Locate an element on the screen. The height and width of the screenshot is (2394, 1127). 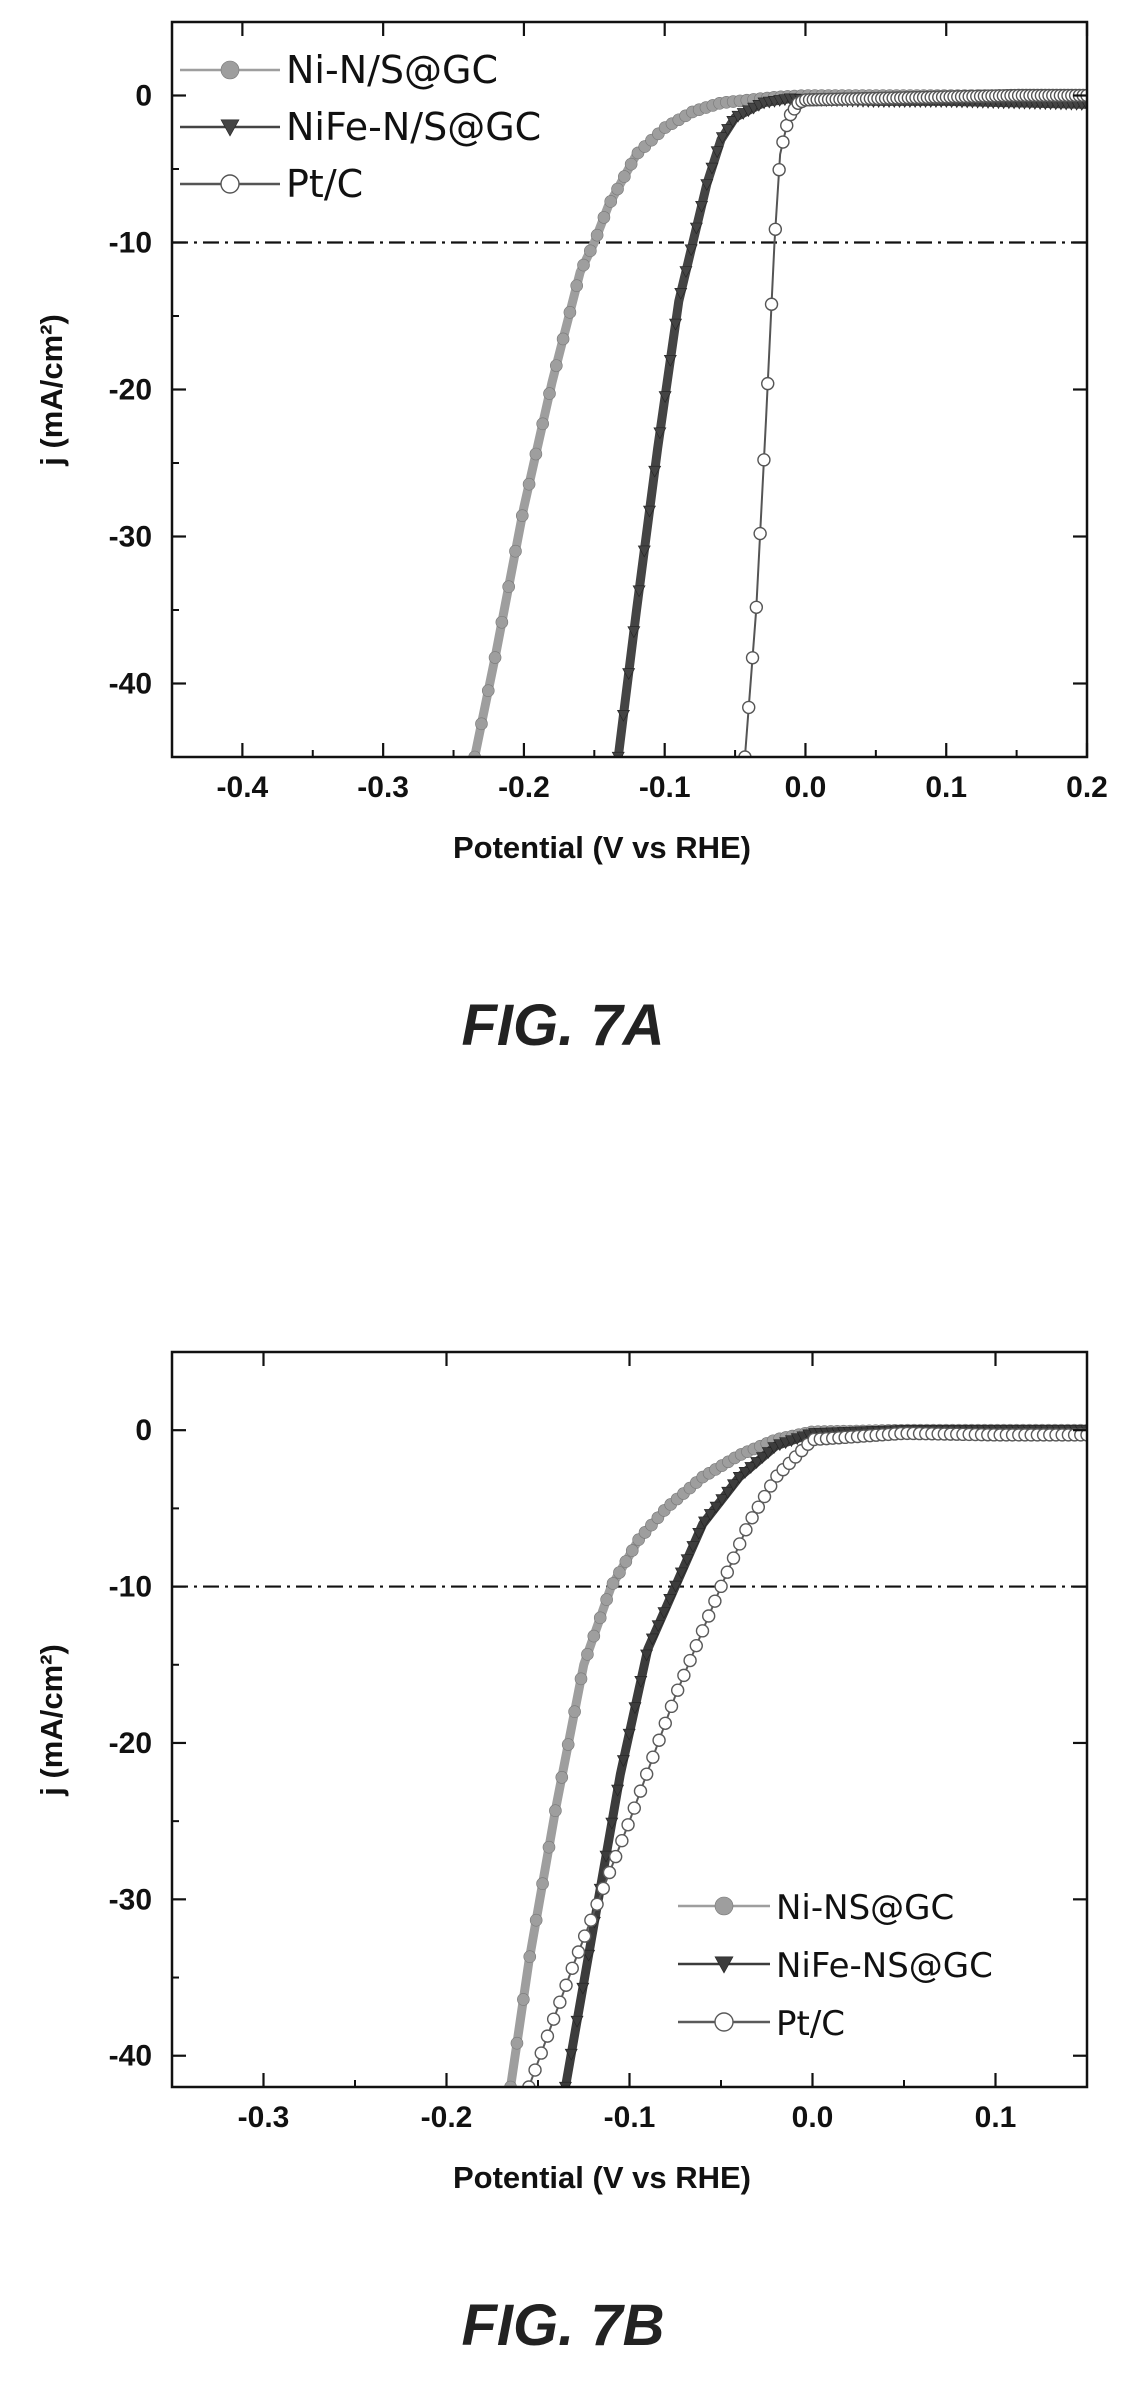
x-tick-label: 0.0 is located at coordinates (806, 787).